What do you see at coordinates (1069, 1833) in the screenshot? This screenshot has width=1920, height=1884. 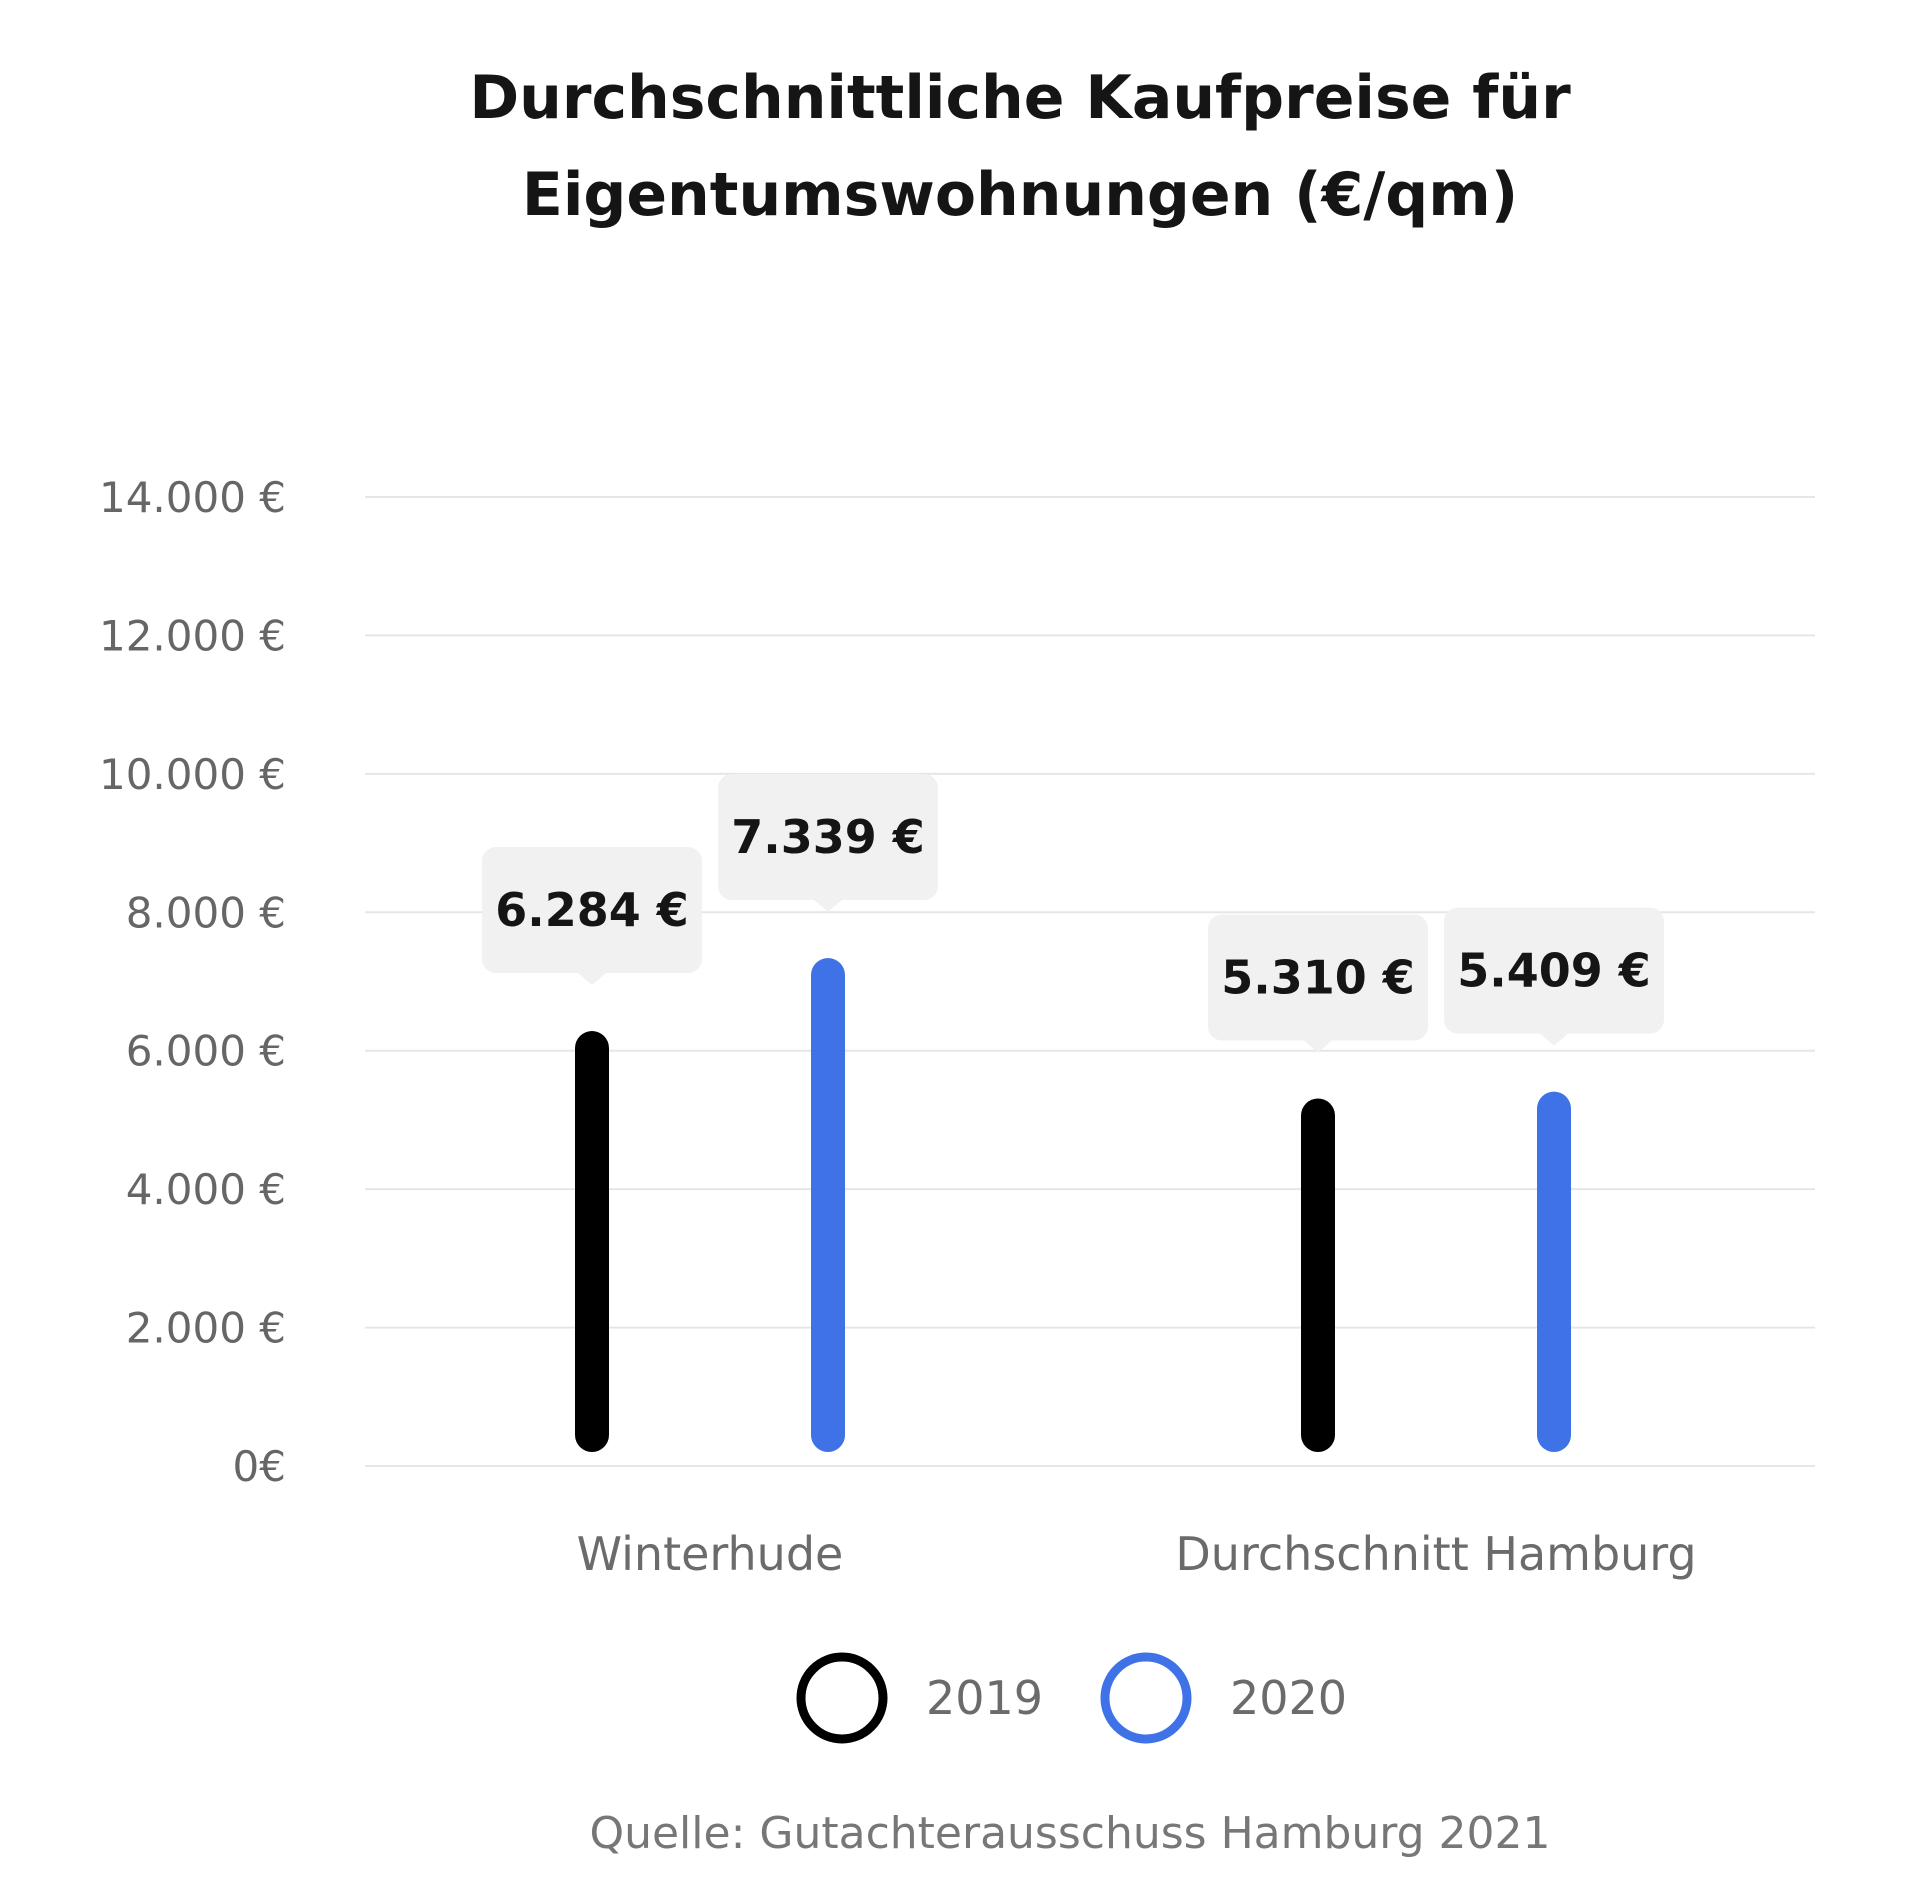 I see `source-note: Quelle: Gutachterausschuss Hamburg 2021` at bounding box center [1069, 1833].